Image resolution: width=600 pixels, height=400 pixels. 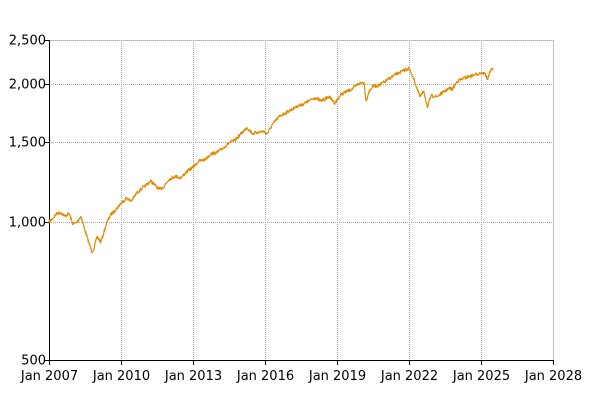 I want to click on y-axis: 500 1,000 1,500 2,000 2,500, so click(x=29, y=201).